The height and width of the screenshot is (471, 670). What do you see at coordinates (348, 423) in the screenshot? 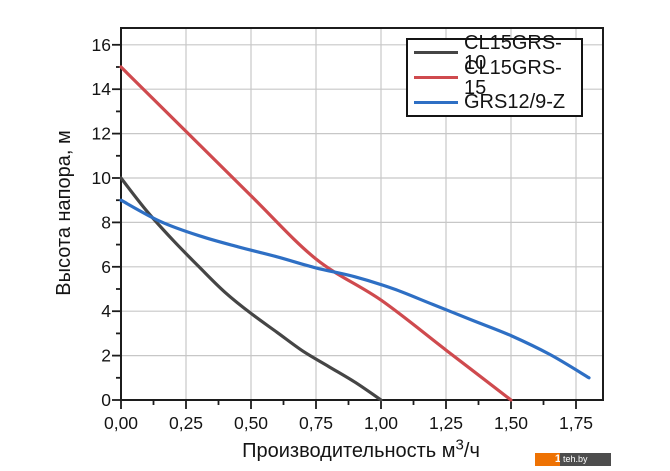
I see `x-tick-labels: 0,00 0,25 0,50 0,75 1,00 1,25 1,50 1,75` at bounding box center [348, 423].